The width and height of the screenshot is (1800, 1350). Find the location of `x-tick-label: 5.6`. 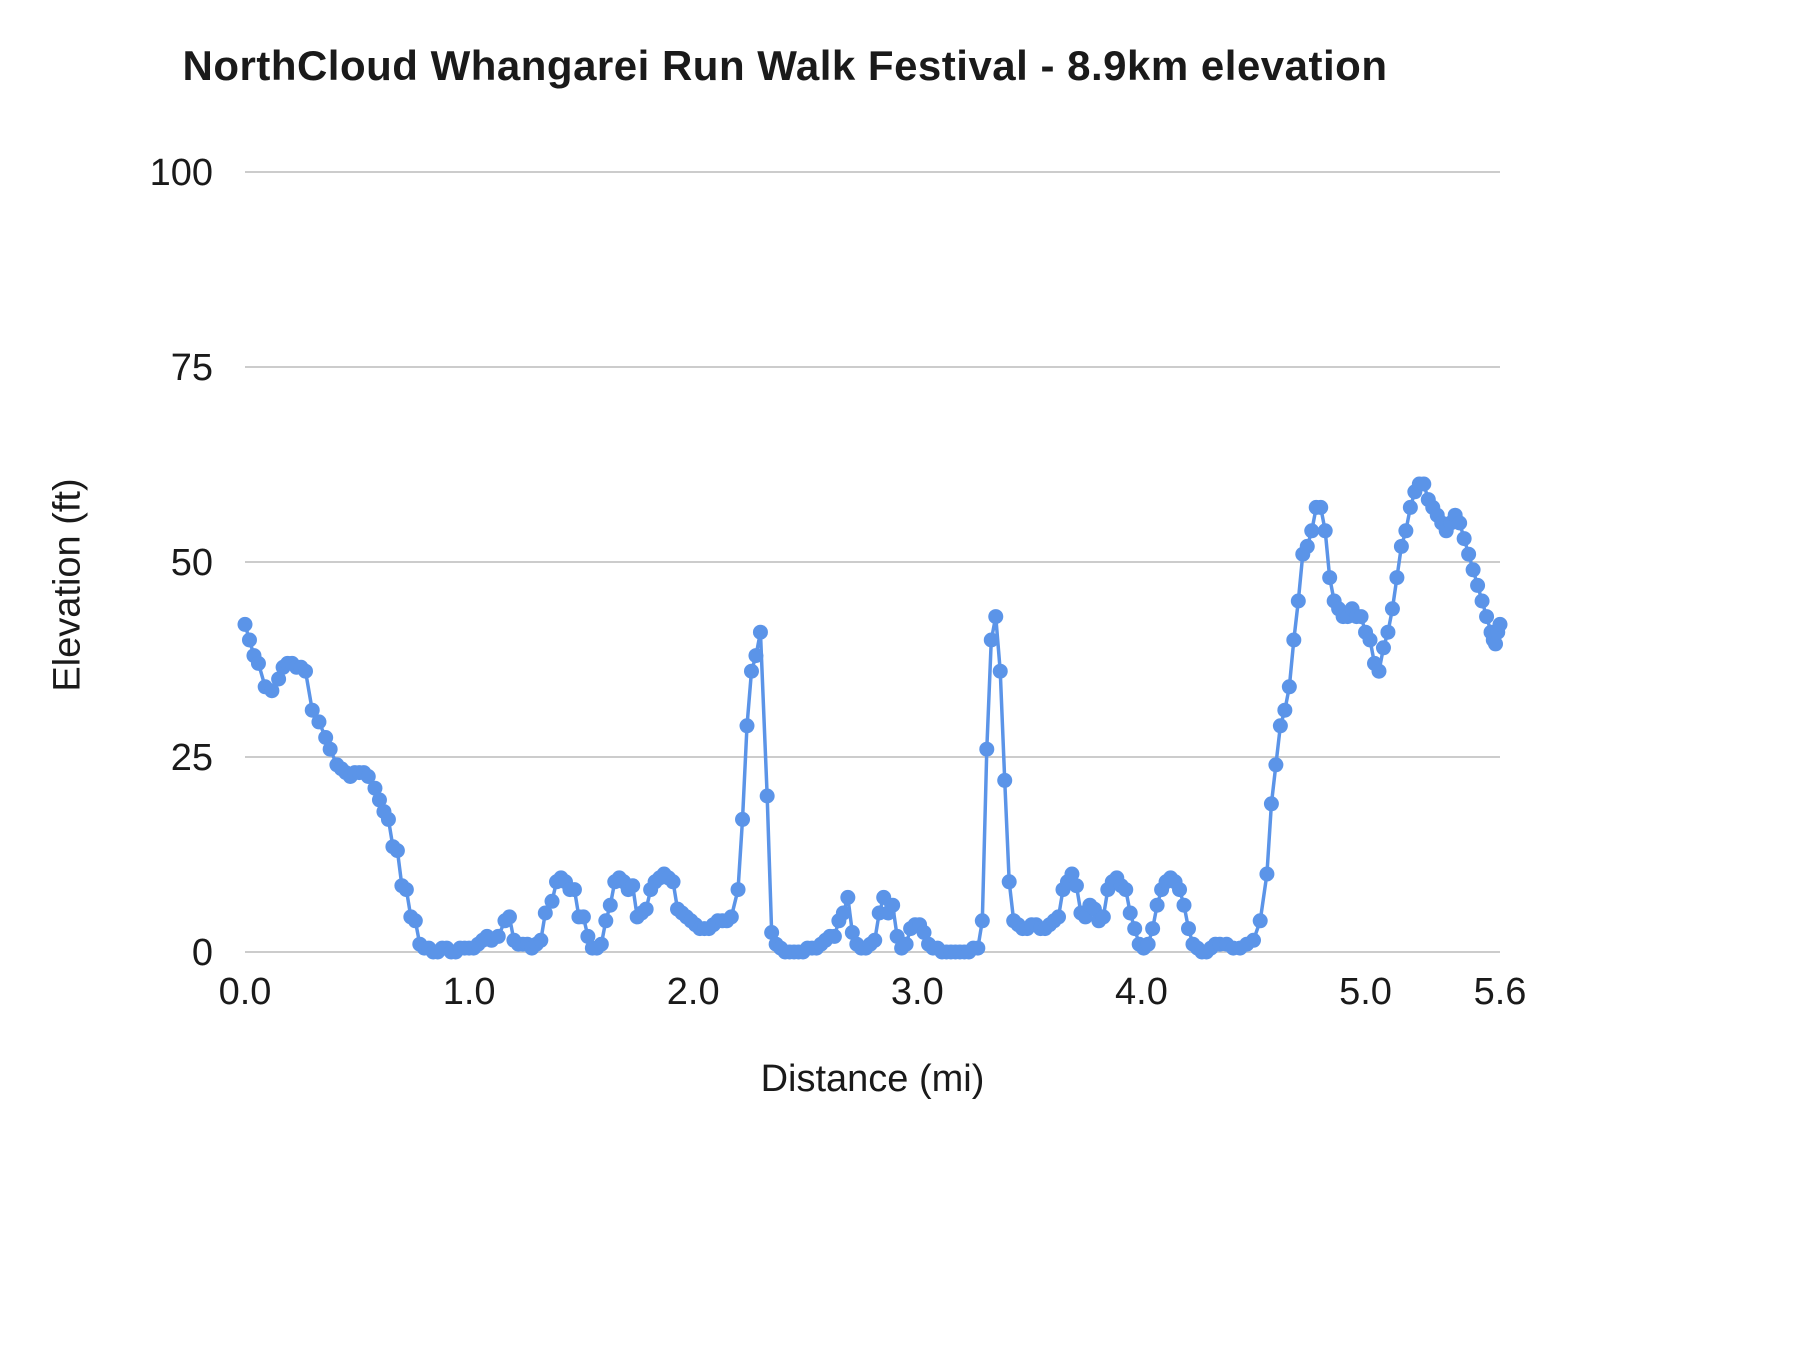

x-tick-label: 5.6 is located at coordinates (1500, 992).